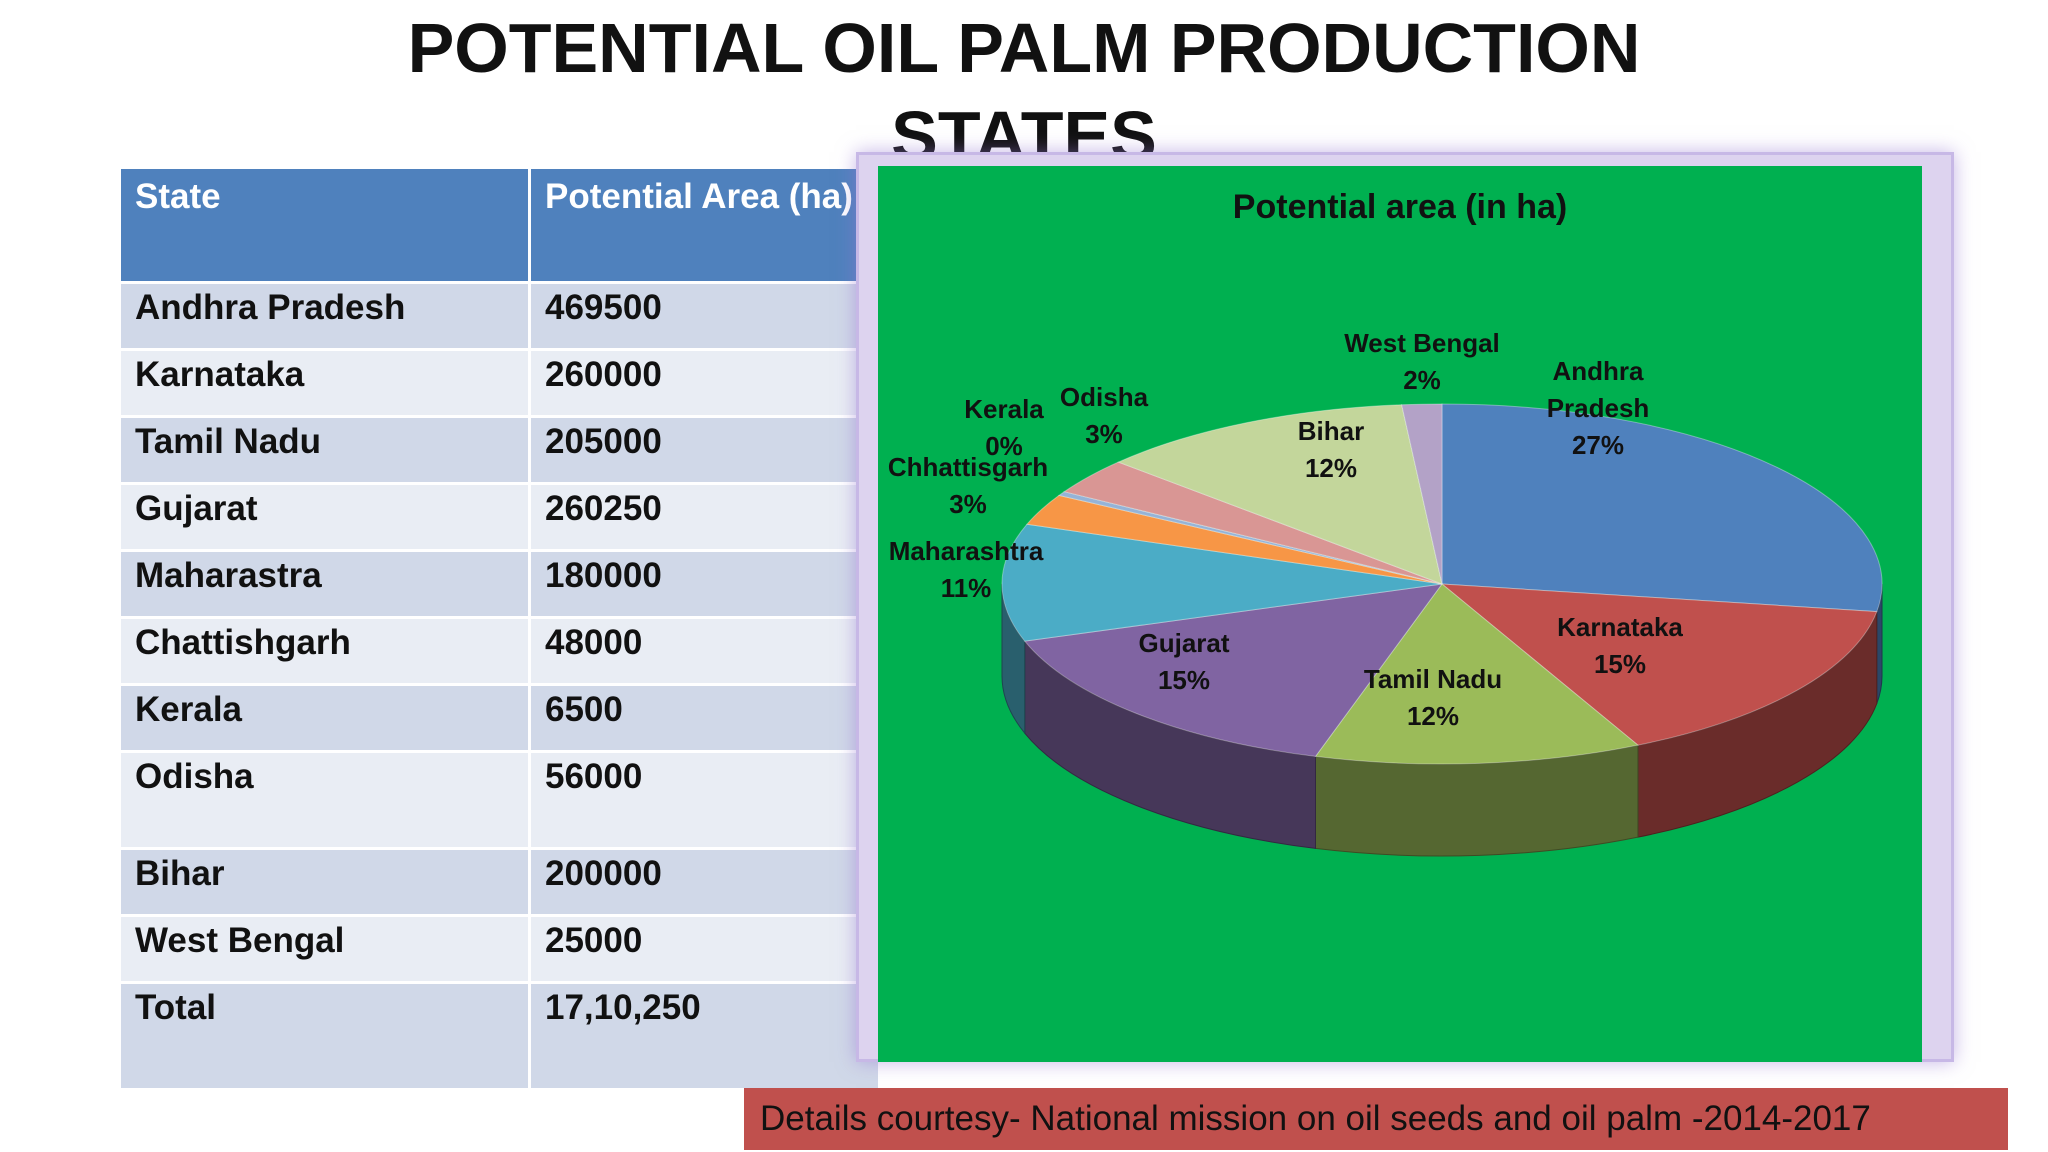 Image resolution: width=2048 pixels, height=1152 pixels. I want to click on table-row: Andhra Pradesh 469500, so click(499, 316).